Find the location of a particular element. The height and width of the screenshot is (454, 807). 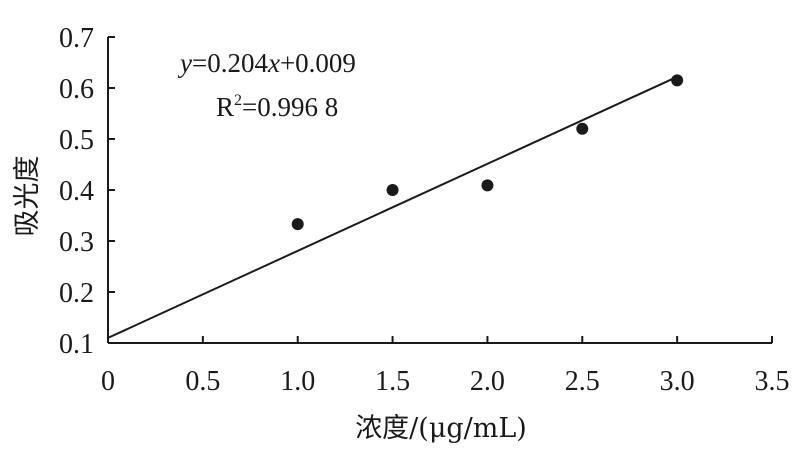

r-squared-label: R2=0.996 8 is located at coordinates (277, 107).